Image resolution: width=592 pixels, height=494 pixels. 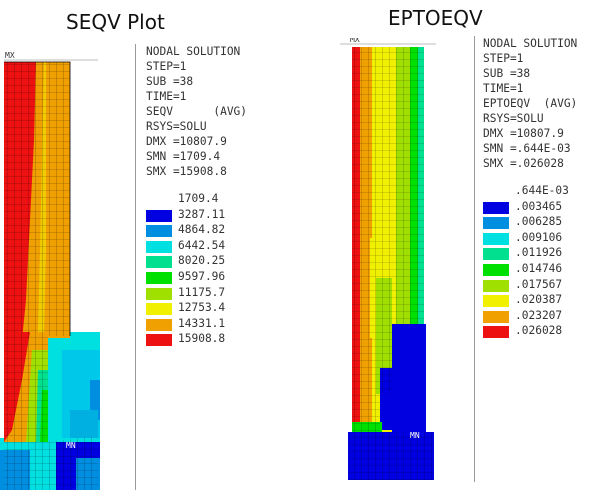 What do you see at coordinates (539, 315) in the screenshot?
I see `legend-value: .023207` at bounding box center [539, 315].